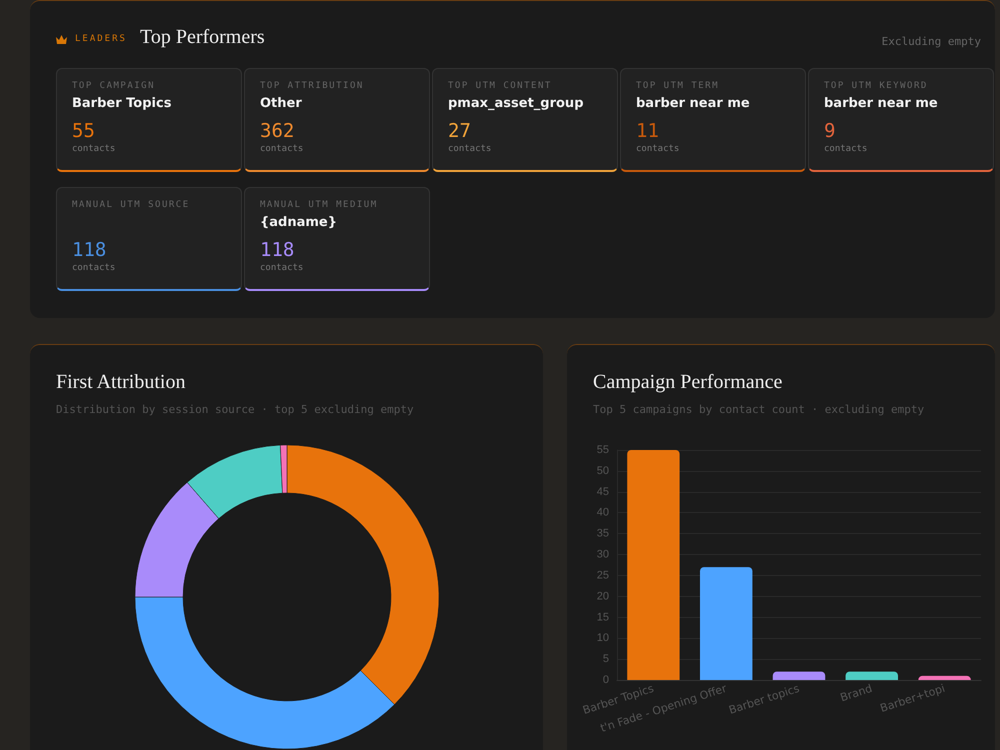  Describe the element at coordinates (602, 450) in the screenshot. I see `y-tick-label: 55` at that location.